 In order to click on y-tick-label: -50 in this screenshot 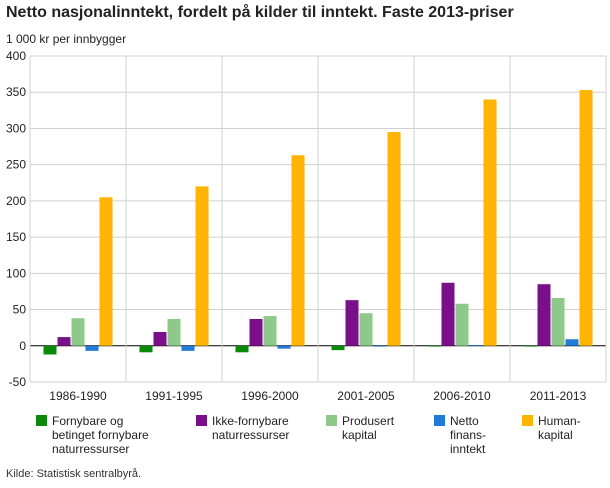, I will do `click(18, 382)`.